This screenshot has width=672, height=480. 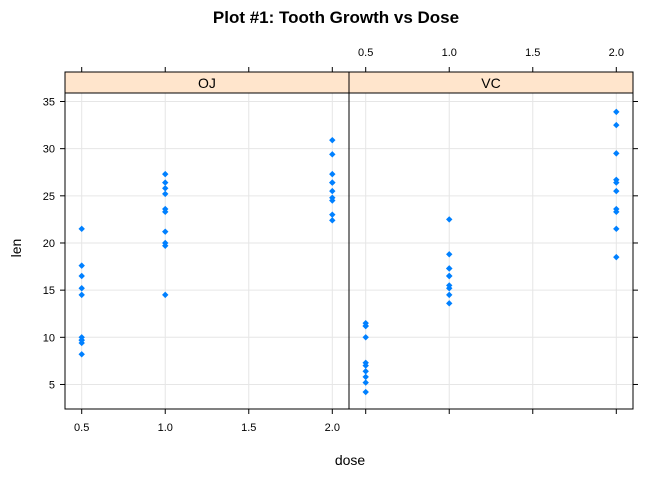 I want to click on strip-label: VC, so click(x=490, y=83).